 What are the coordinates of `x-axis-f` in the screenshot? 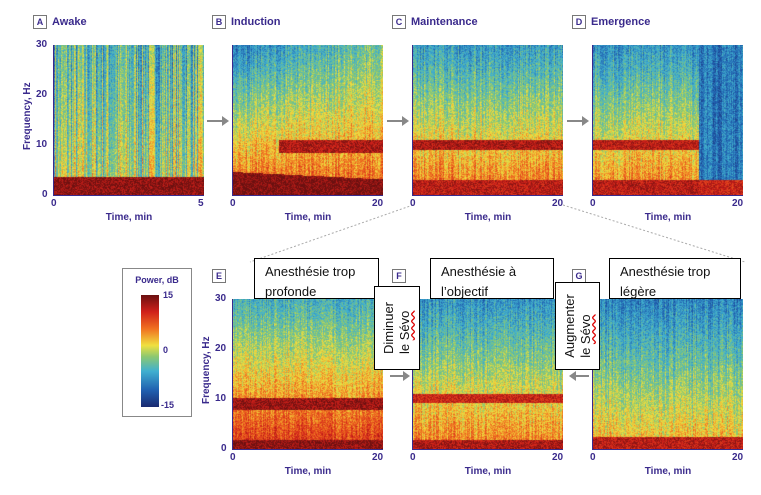 It's located at (488, 449).